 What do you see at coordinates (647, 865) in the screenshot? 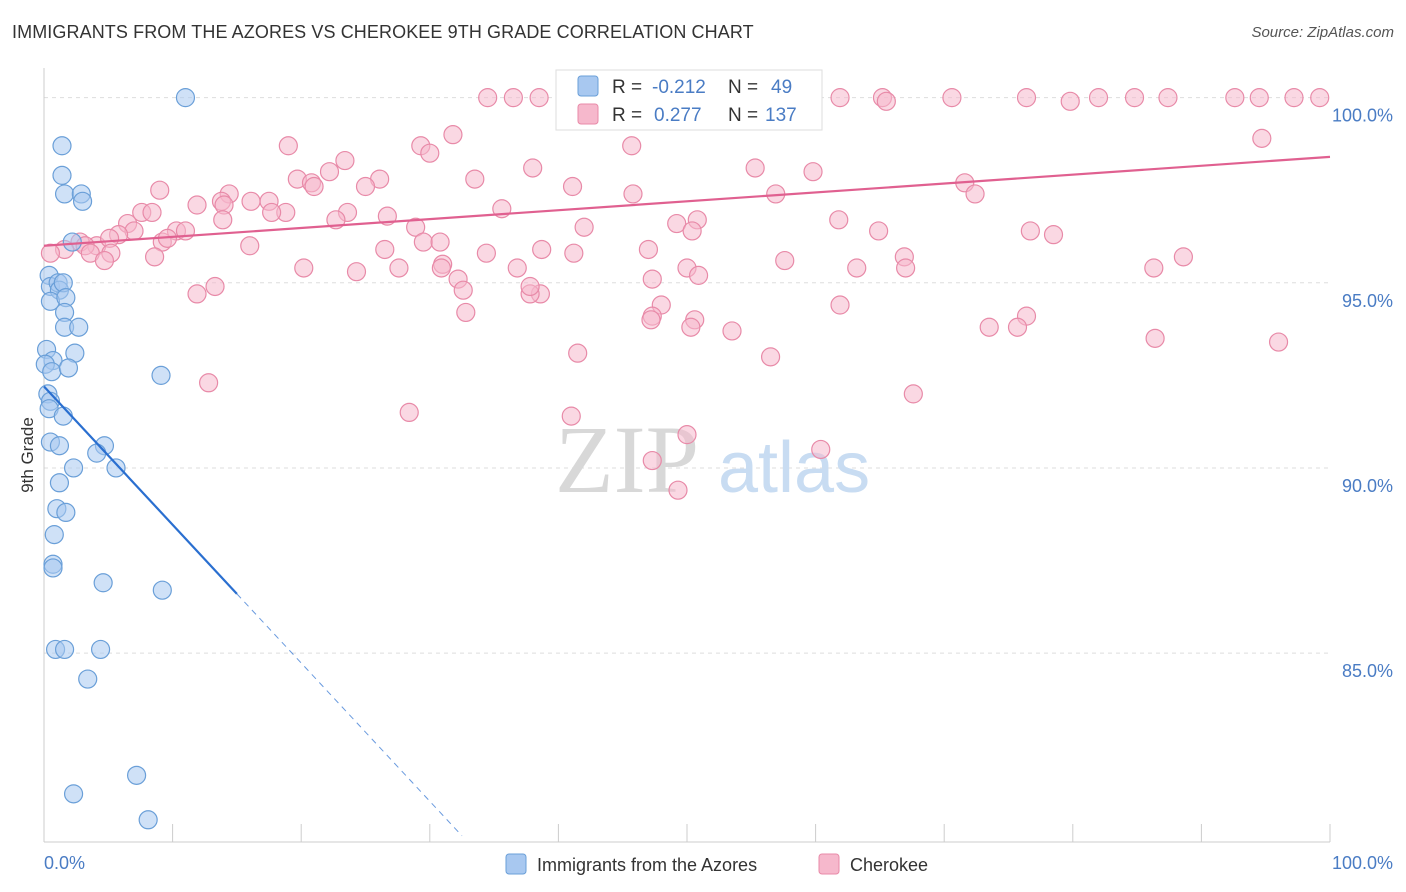
I see `legend-azores-label: Immigrants from the Azores` at bounding box center [647, 865].